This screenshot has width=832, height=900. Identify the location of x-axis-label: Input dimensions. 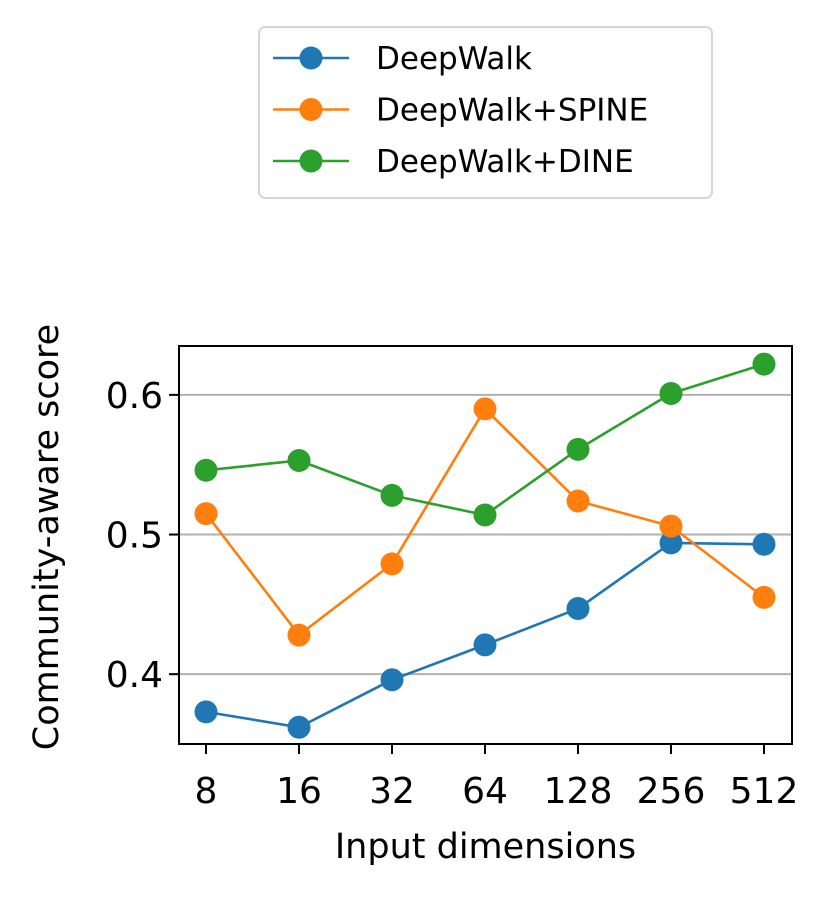
(485, 847).